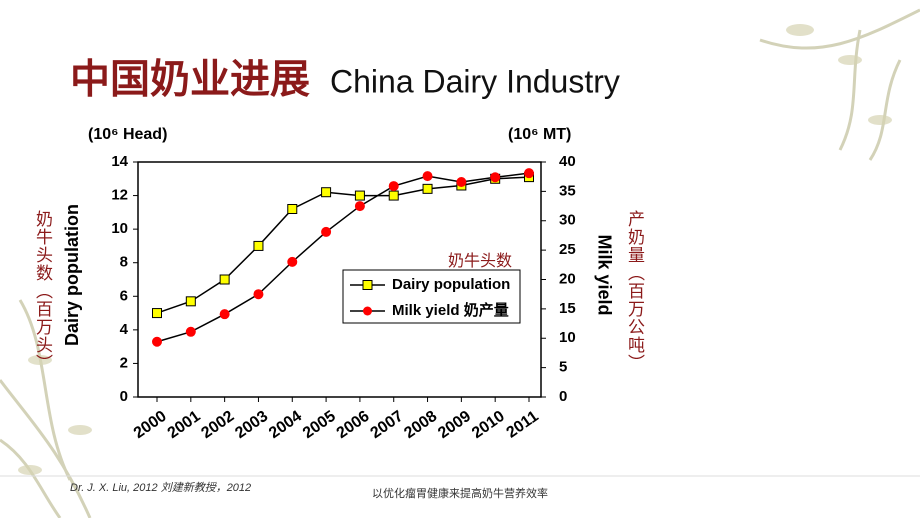  What do you see at coordinates (539, 134) in the screenshot?
I see `right-unit: (10⁶ MT)` at bounding box center [539, 134].